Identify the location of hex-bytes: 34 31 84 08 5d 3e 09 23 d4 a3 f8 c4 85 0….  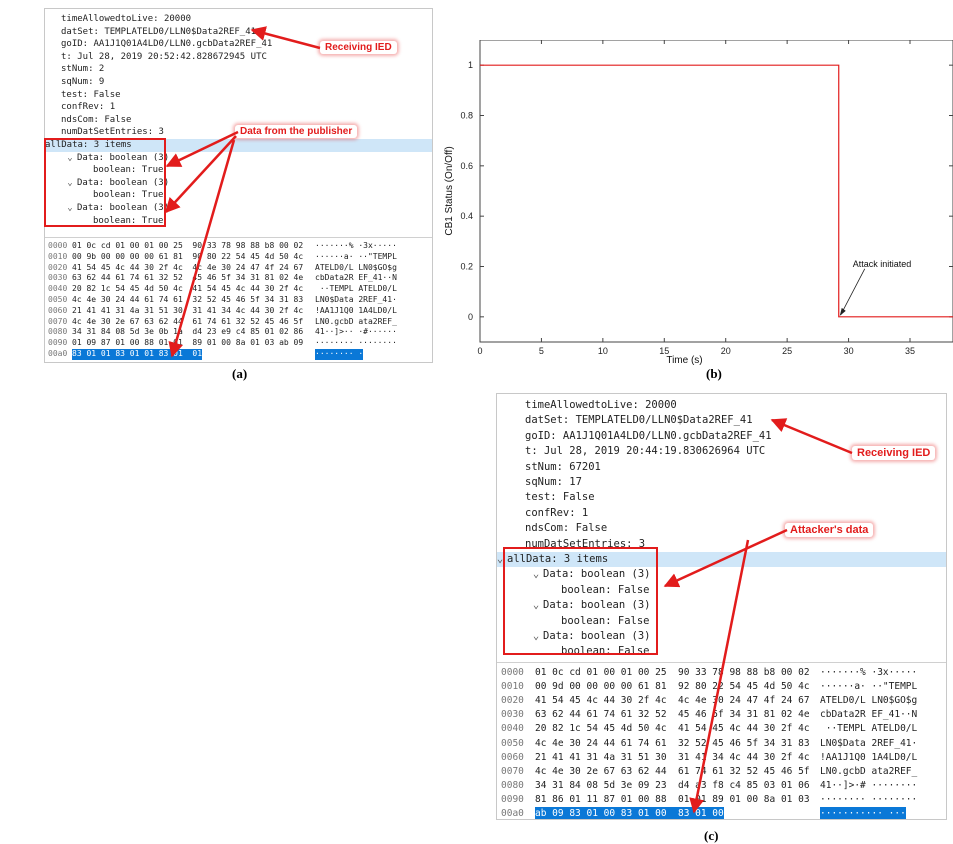
(672, 785).